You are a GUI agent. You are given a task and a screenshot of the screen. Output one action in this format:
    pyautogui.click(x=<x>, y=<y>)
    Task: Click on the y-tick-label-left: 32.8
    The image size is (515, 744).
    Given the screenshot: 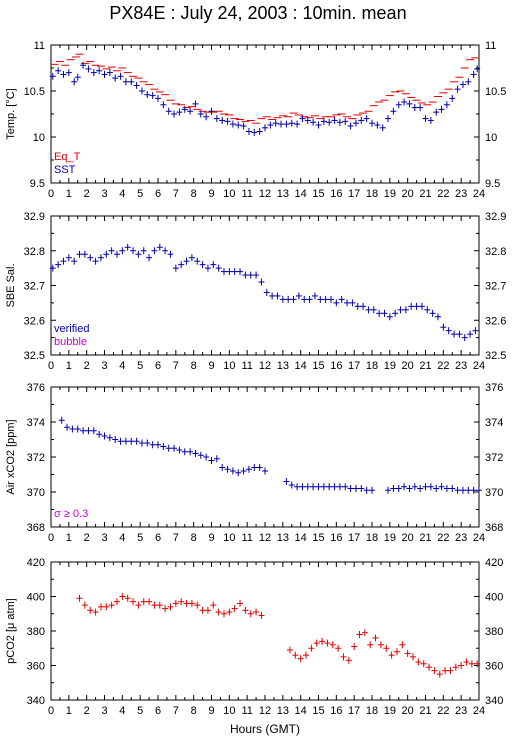 What is the action you would take?
    pyautogui.click(x=34, y=252)
    